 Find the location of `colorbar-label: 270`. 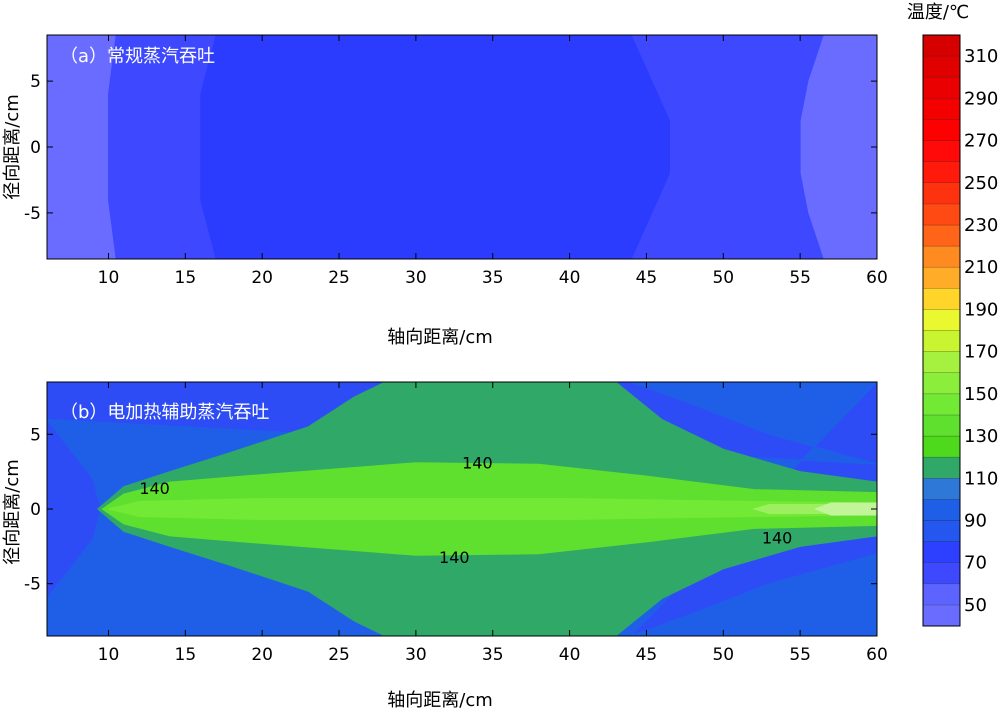

colorbar-label: 270 is located at coordinates (981, 141).